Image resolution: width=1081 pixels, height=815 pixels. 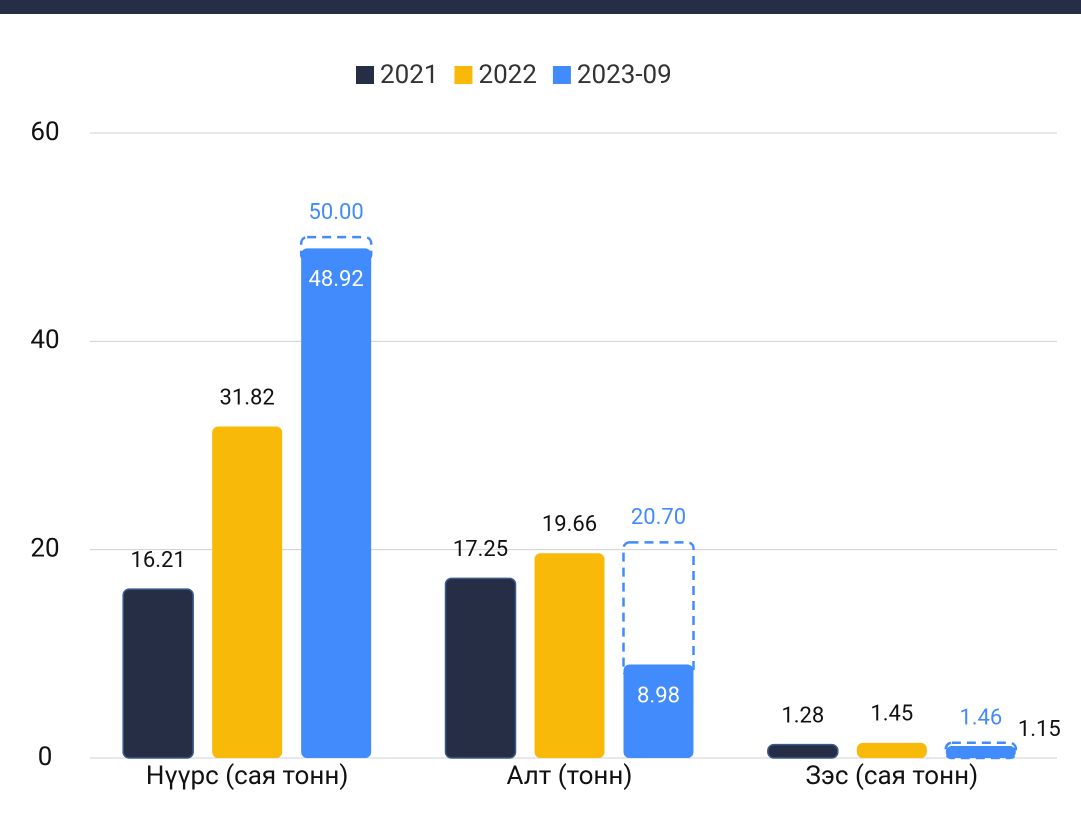 I want to click on y-tick-label: 0, so click(x=45, y=757).